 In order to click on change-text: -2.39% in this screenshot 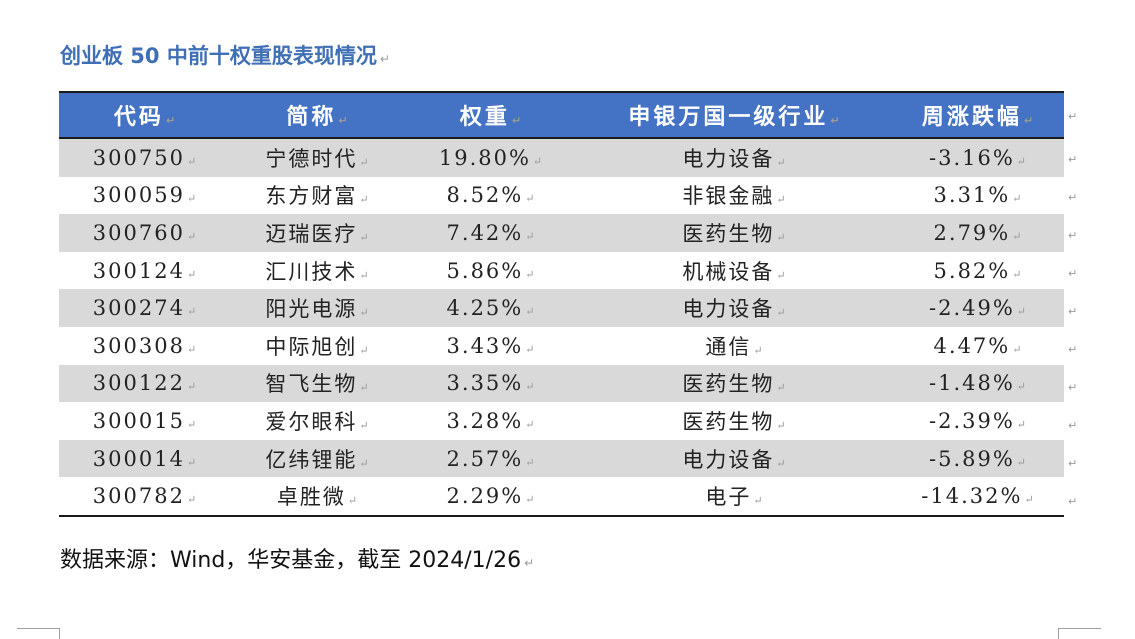, I will do `click(971, 420)`.